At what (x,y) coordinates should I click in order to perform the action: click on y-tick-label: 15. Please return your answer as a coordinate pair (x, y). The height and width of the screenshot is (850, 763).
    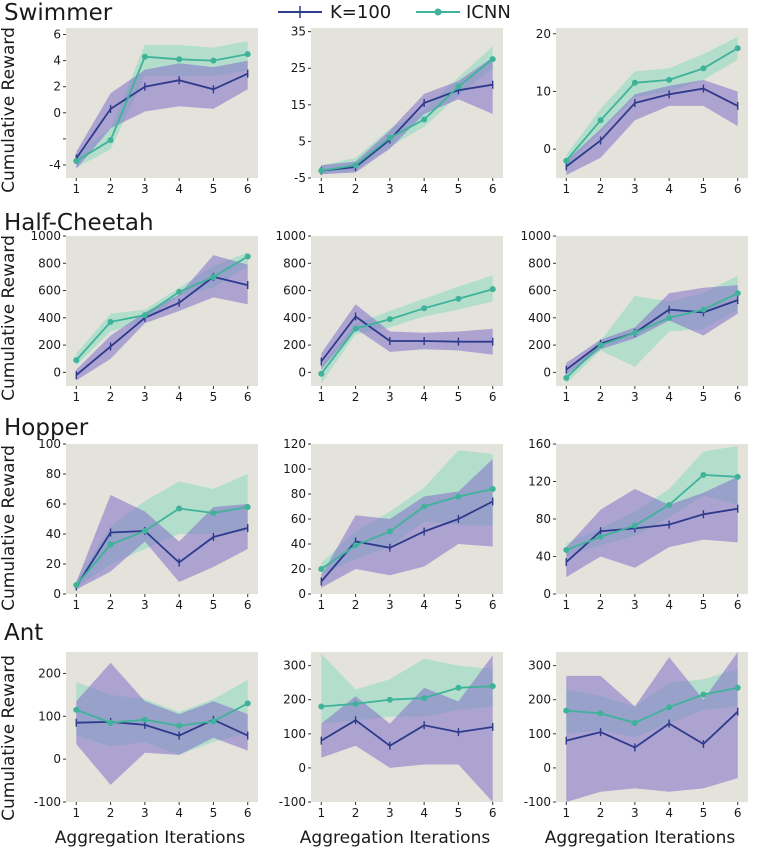
    Looking at the image, I should click on (298, 105).